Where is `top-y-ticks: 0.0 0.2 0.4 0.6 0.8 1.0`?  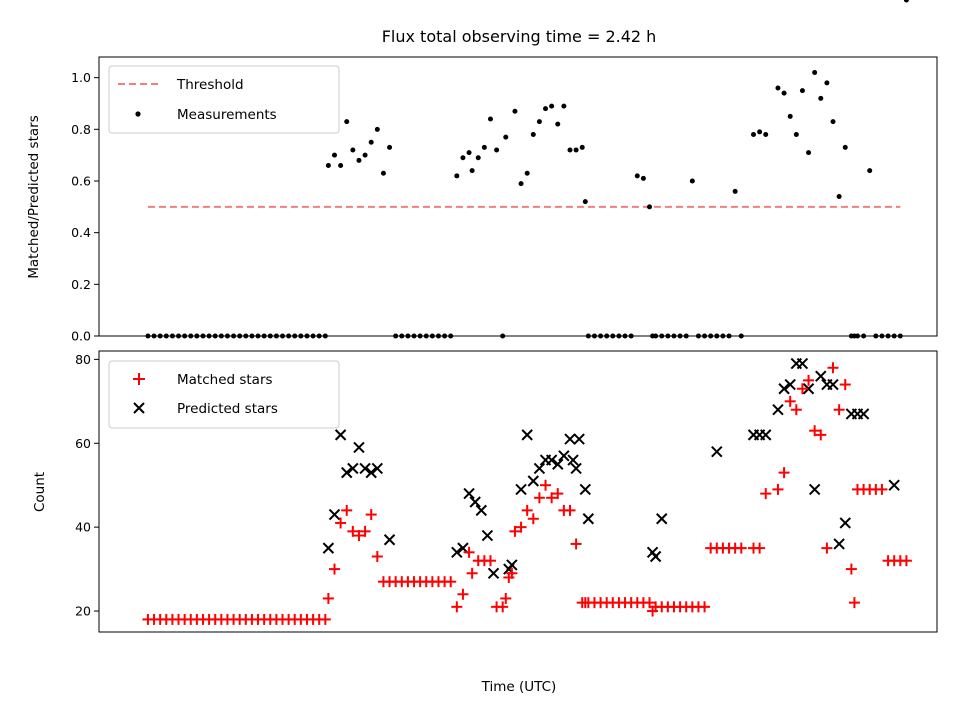
top-y-ticks: 0.0 0.2 0.4 0.6 0.8 1.0 is located at coordinates (85, 207).